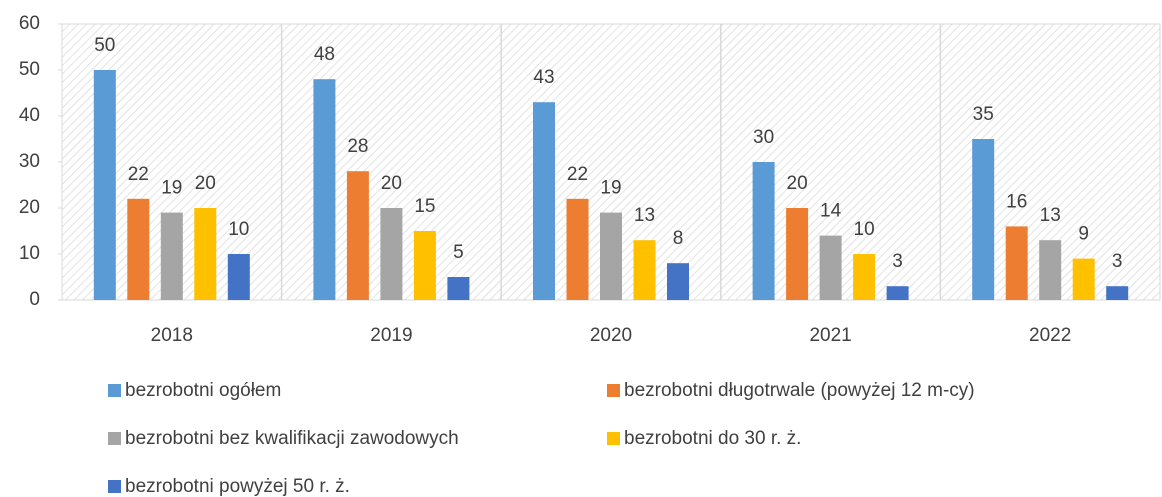  Describe the element at coordinates (203, 390) in the screenshot. I see `legend-label: bezrobotni ogółem` at that location.